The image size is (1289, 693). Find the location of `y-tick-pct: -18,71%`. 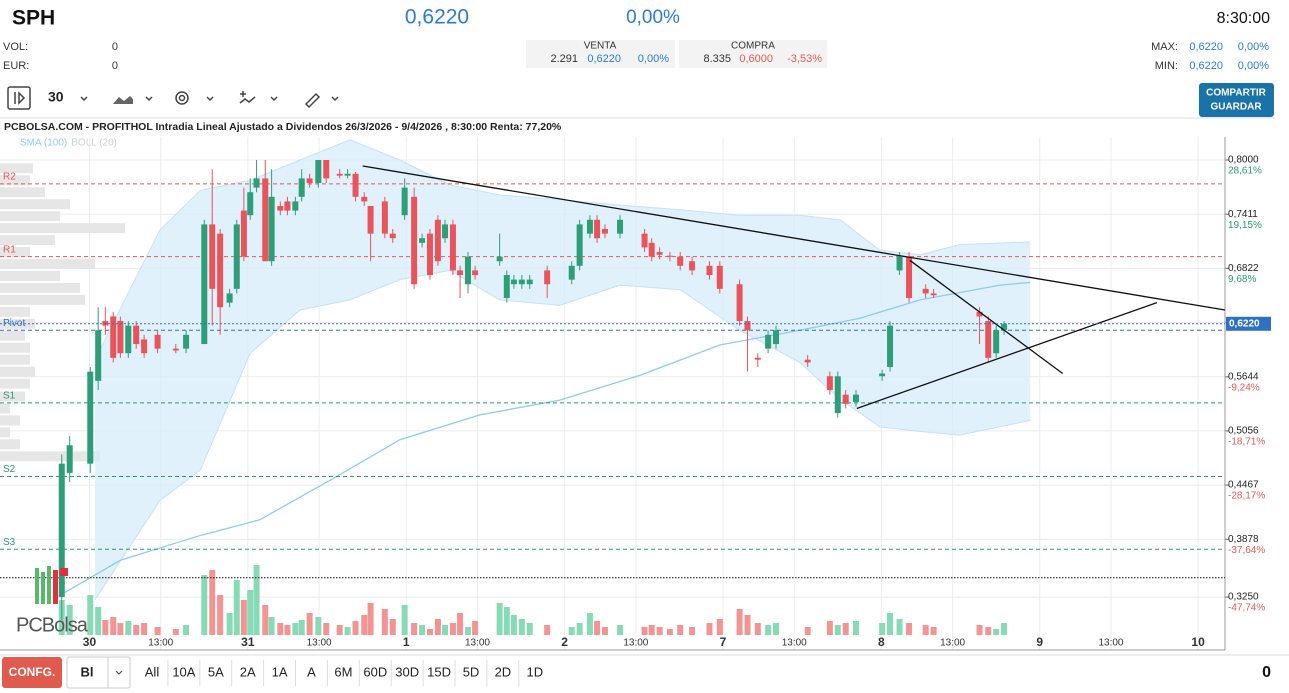

y-tick-pct: -18,71% is located at coordinates (1246, 442).